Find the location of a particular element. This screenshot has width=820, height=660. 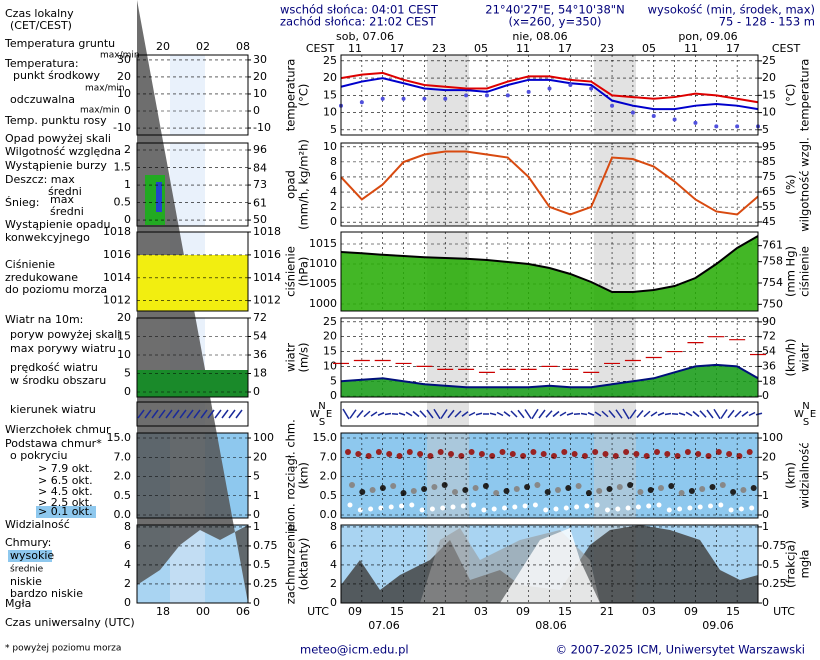

legend-text: max/min is located at coordinates (100, 111).